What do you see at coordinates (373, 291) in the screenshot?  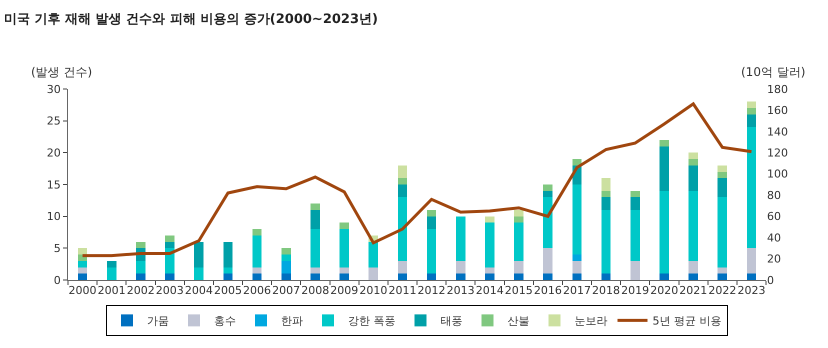 I see `x-tick-label: 2010` at bounding box center [373, 291].